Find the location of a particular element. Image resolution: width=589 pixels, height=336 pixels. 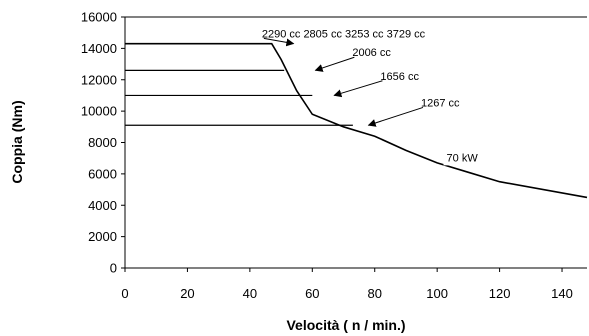

x-tick-label: 60 is located at coordinates (312, 293).